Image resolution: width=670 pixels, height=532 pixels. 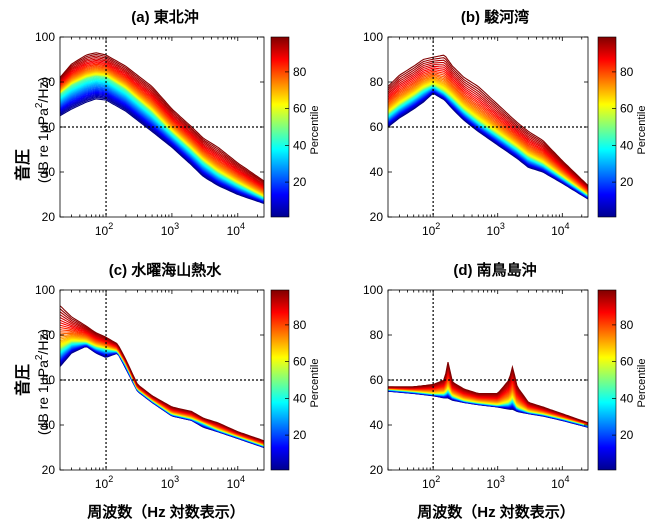 What do you see at coordinates (49, 82) in the screenshot?
I see `panel-a-ytick-label: 80` at bounding box center [49, 82].